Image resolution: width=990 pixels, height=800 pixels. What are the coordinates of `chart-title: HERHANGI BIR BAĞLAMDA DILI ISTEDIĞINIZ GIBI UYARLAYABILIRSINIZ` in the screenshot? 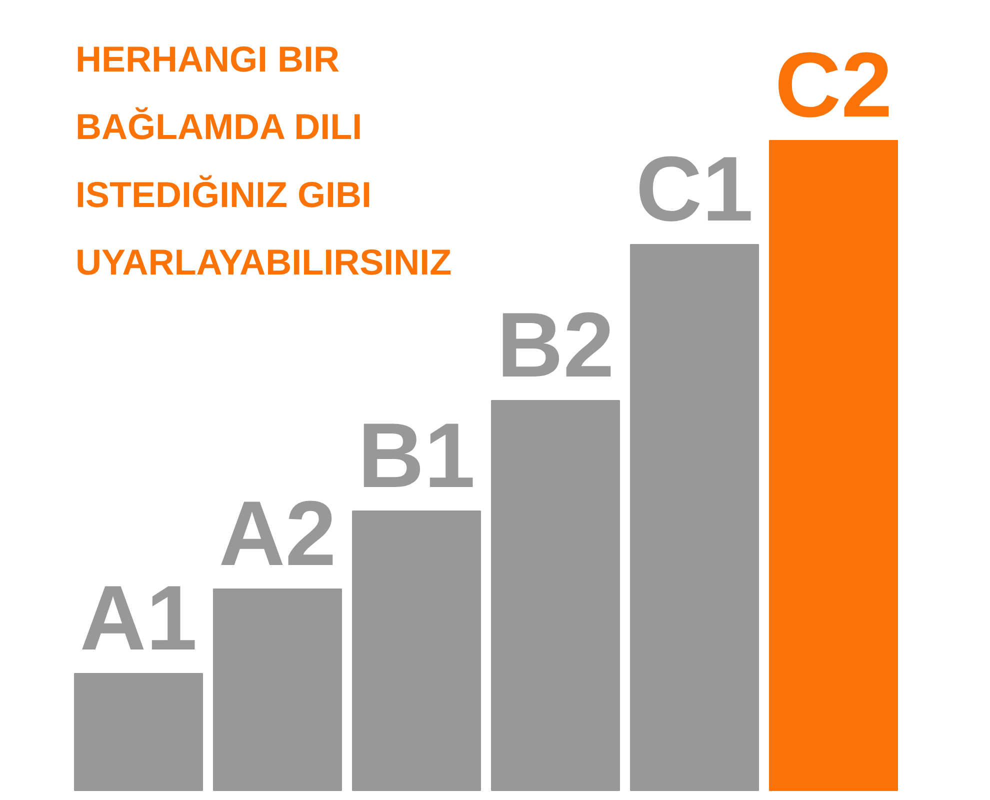 It's located at (264, 160).